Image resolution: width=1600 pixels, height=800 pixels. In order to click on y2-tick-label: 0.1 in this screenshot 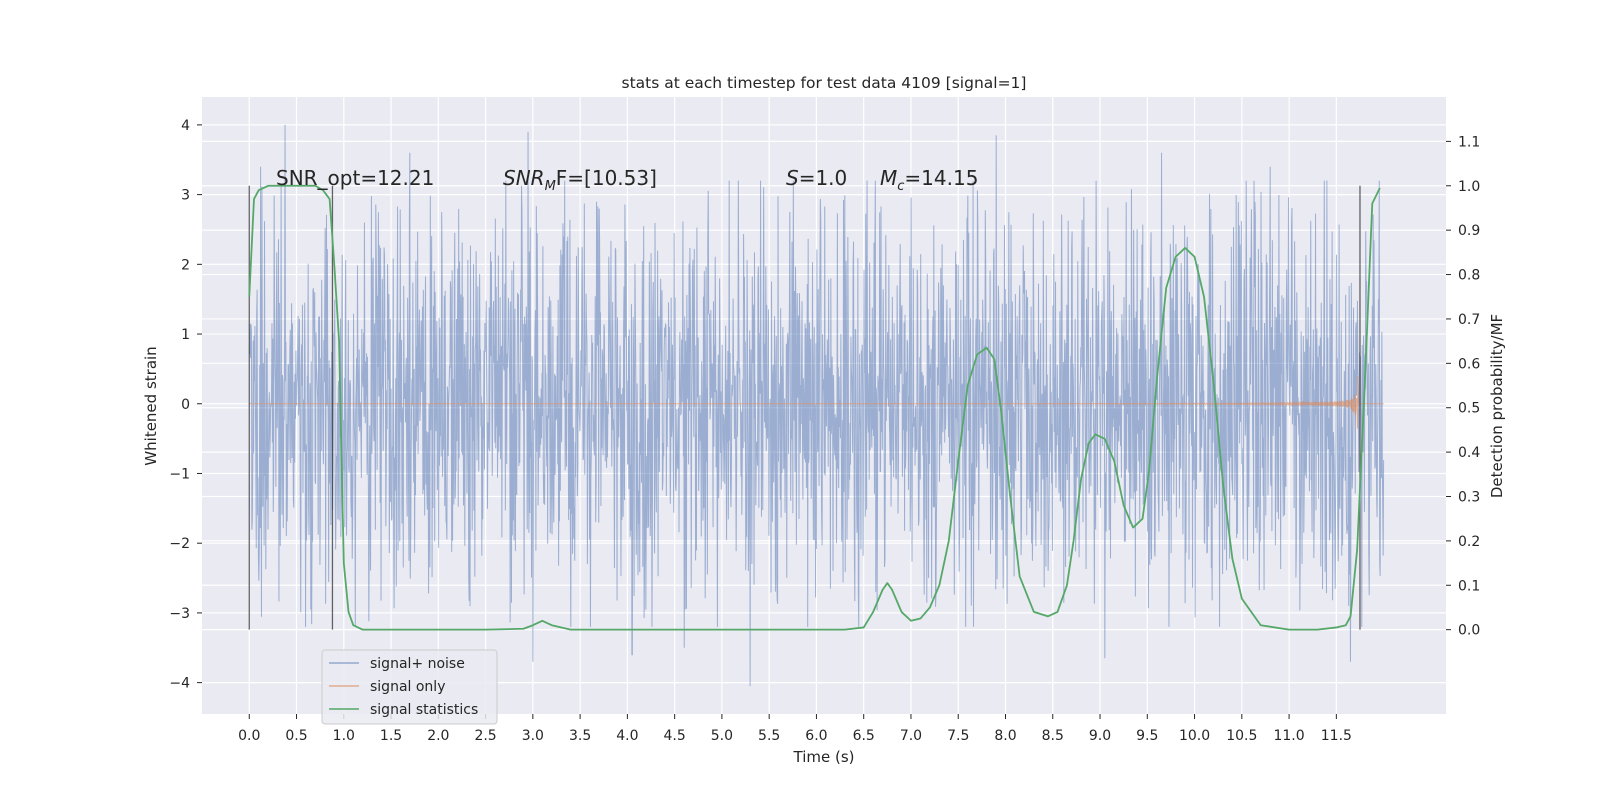, I will do `click(1469, 586)`.